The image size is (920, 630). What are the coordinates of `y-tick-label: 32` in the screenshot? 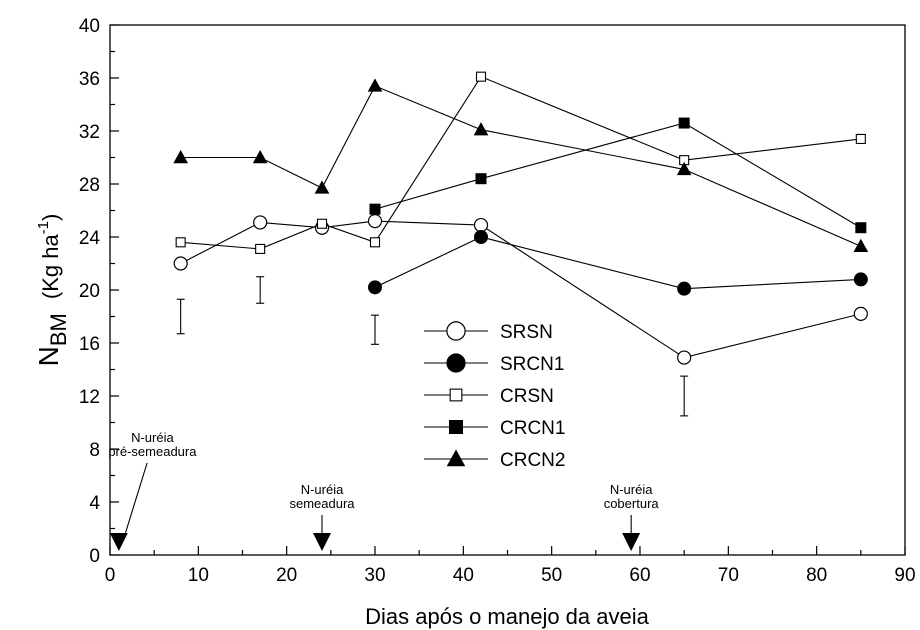 It's located at (89, 132).